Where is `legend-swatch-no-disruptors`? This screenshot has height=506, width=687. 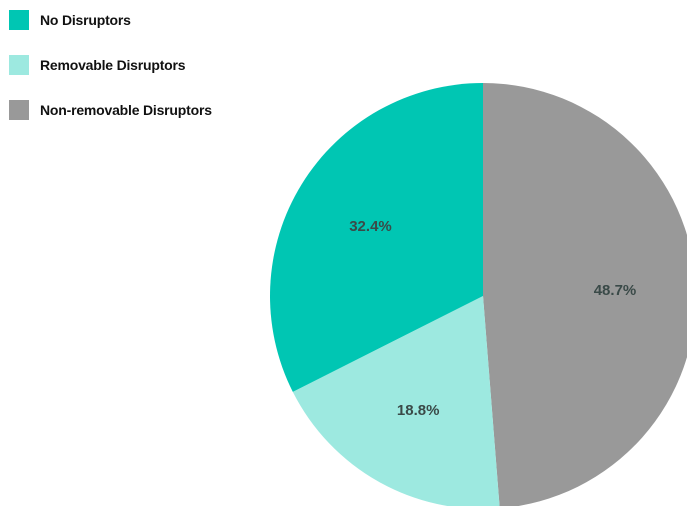
legend-swatch-no-disruptors is located at coordinates (19, 20).